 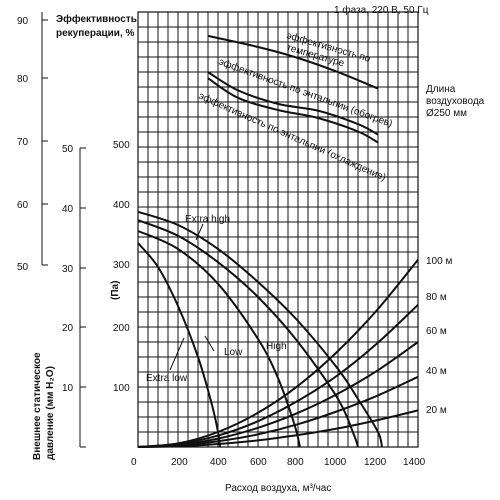 I want to click on efficiency-tick: 60, so click(x=23, y=205).